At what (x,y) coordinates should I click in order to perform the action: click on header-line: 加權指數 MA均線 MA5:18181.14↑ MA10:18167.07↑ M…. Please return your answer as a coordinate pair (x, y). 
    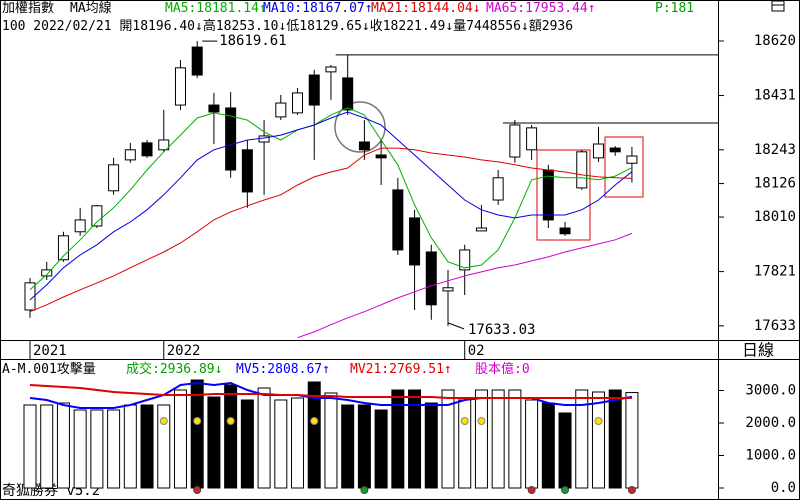
    Looking at the image, I should click on (359, 9).